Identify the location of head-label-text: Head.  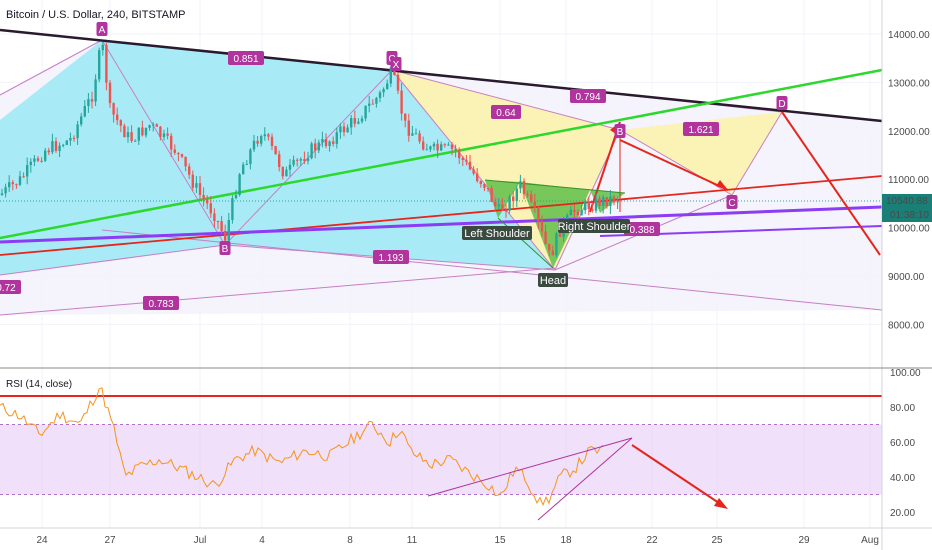
(553, 281).